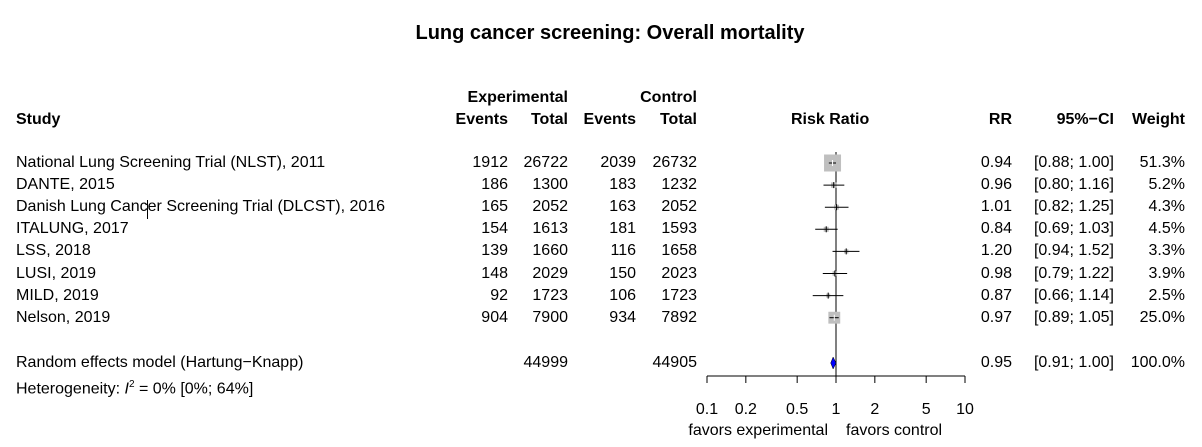  I want to click on total-control: 26732, so click(675, 162).